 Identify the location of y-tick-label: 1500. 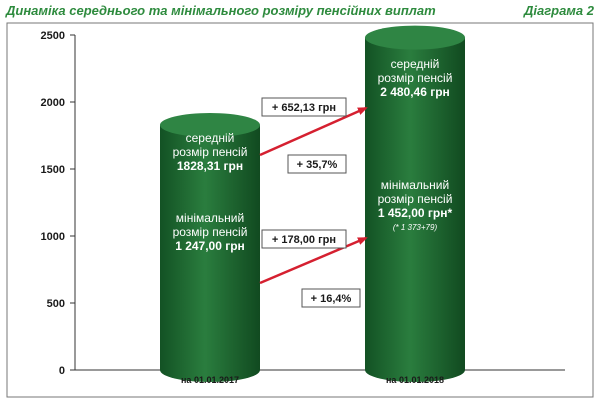
(53, 170).